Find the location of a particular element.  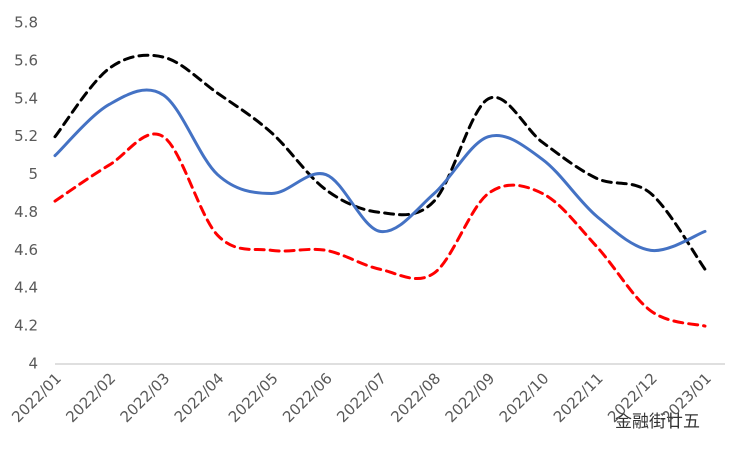

x-tick-label: 2022/06 is located at coordinates (307, 397).